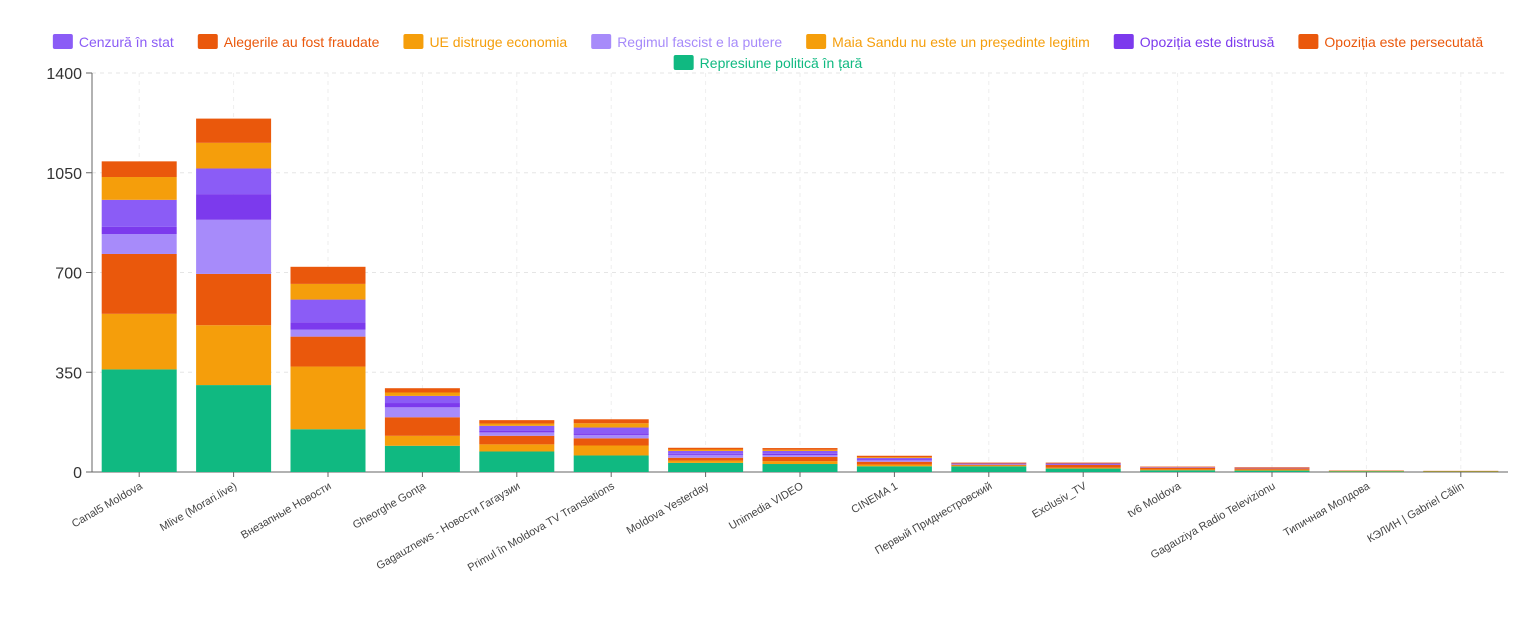  Describe the element at coordinates (113, 42) in the screenshot. I see `legend-item-0: Cenzură în stat` at that location.